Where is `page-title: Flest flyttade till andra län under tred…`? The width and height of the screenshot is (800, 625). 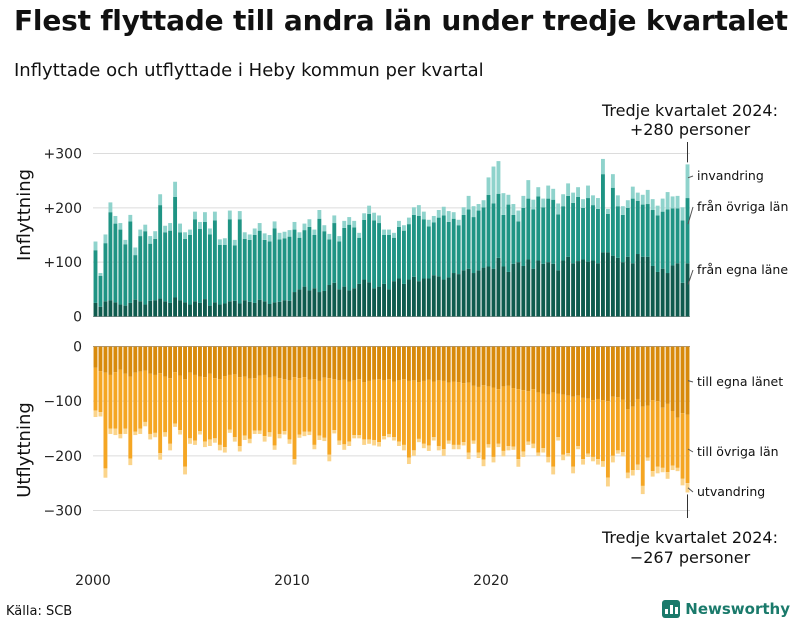 page-title: Flest flyttade till andra län under tred… is located at coordinates (401, 20).